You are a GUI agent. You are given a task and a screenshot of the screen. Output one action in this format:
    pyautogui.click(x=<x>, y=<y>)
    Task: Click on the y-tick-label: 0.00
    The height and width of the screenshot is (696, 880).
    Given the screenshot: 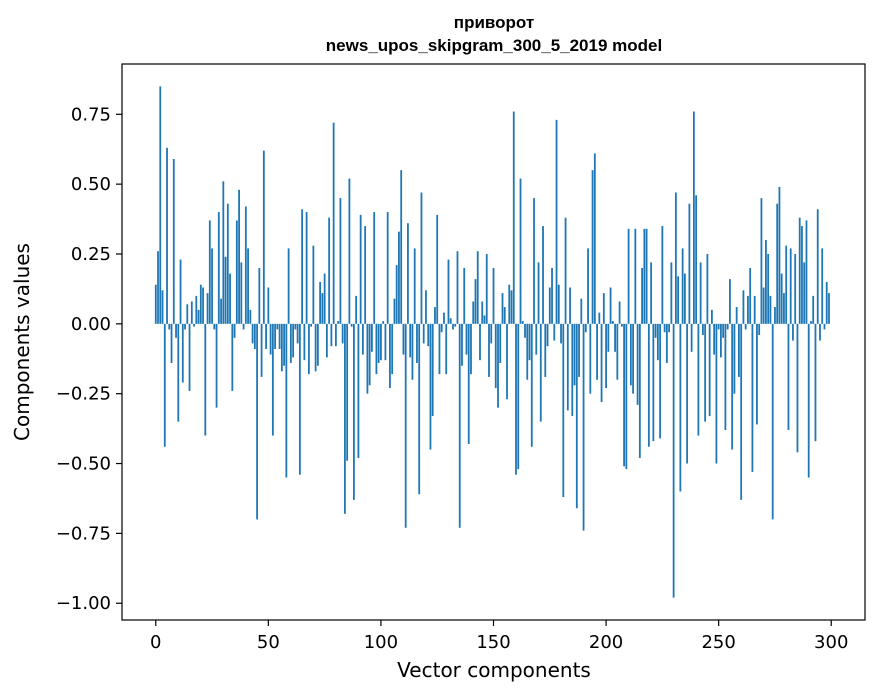 What is the action you would take?
    pyautogui.click(x=91, y=324)
    